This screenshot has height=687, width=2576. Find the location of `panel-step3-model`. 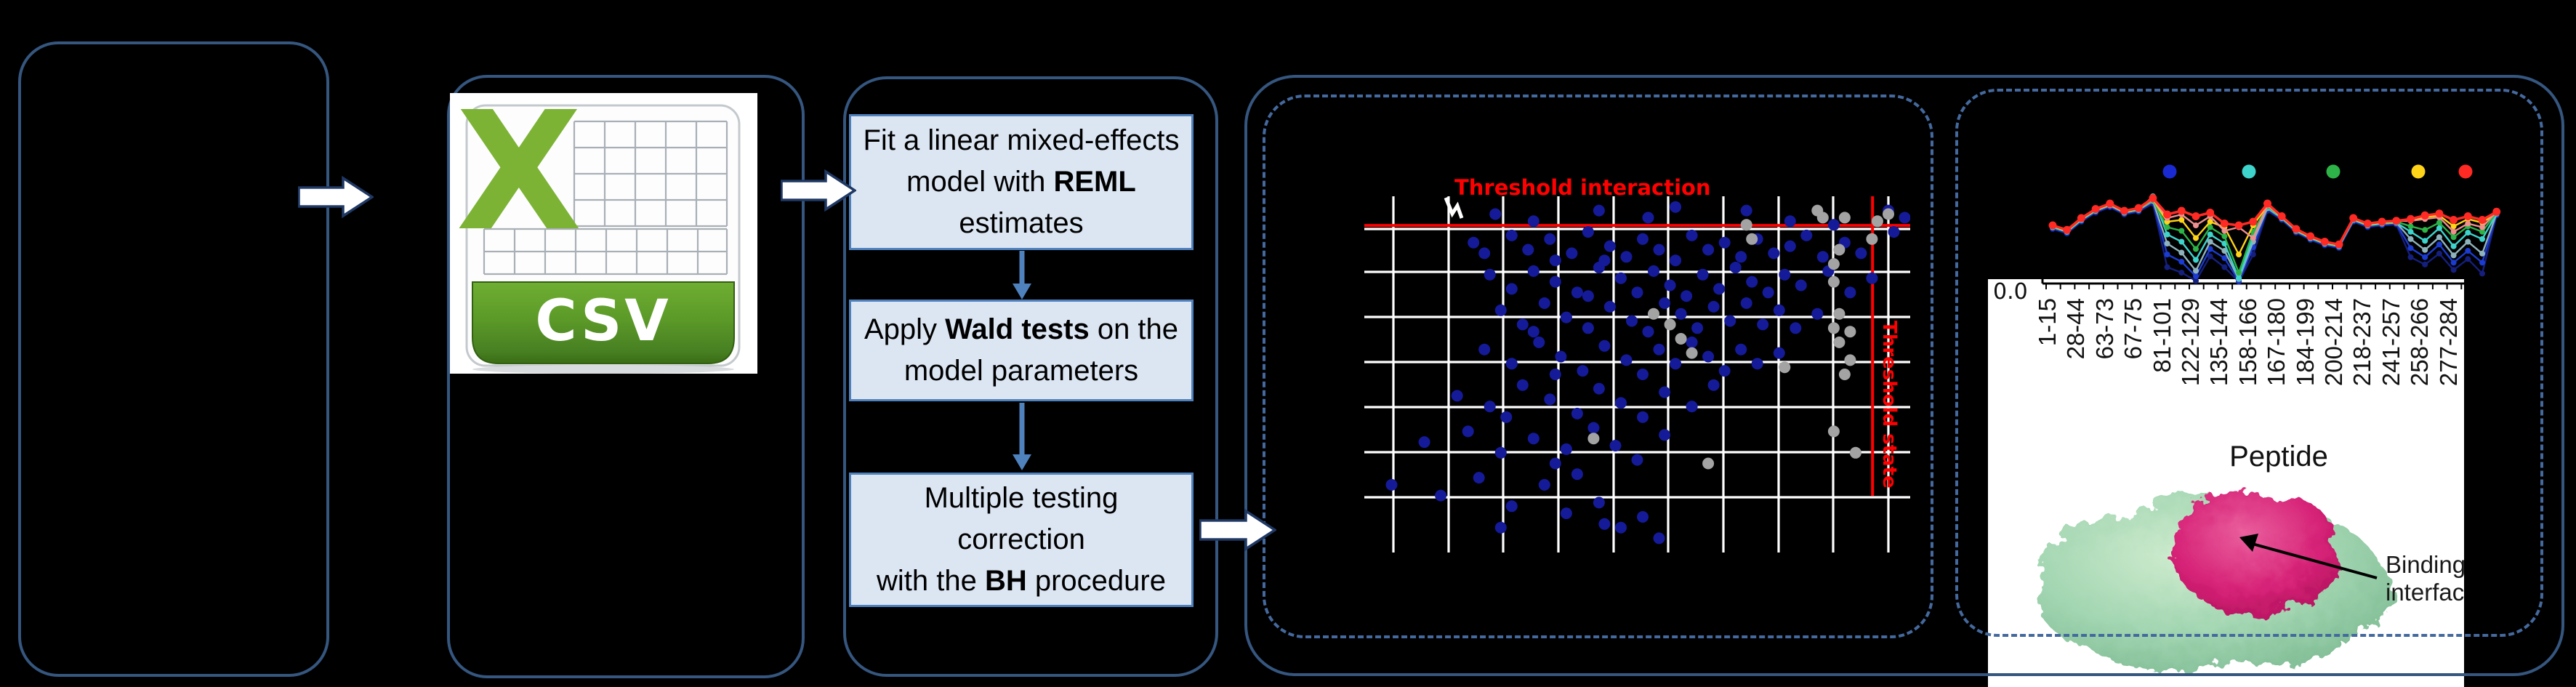

panel-step3-model is located at coordinates (1030, 376).